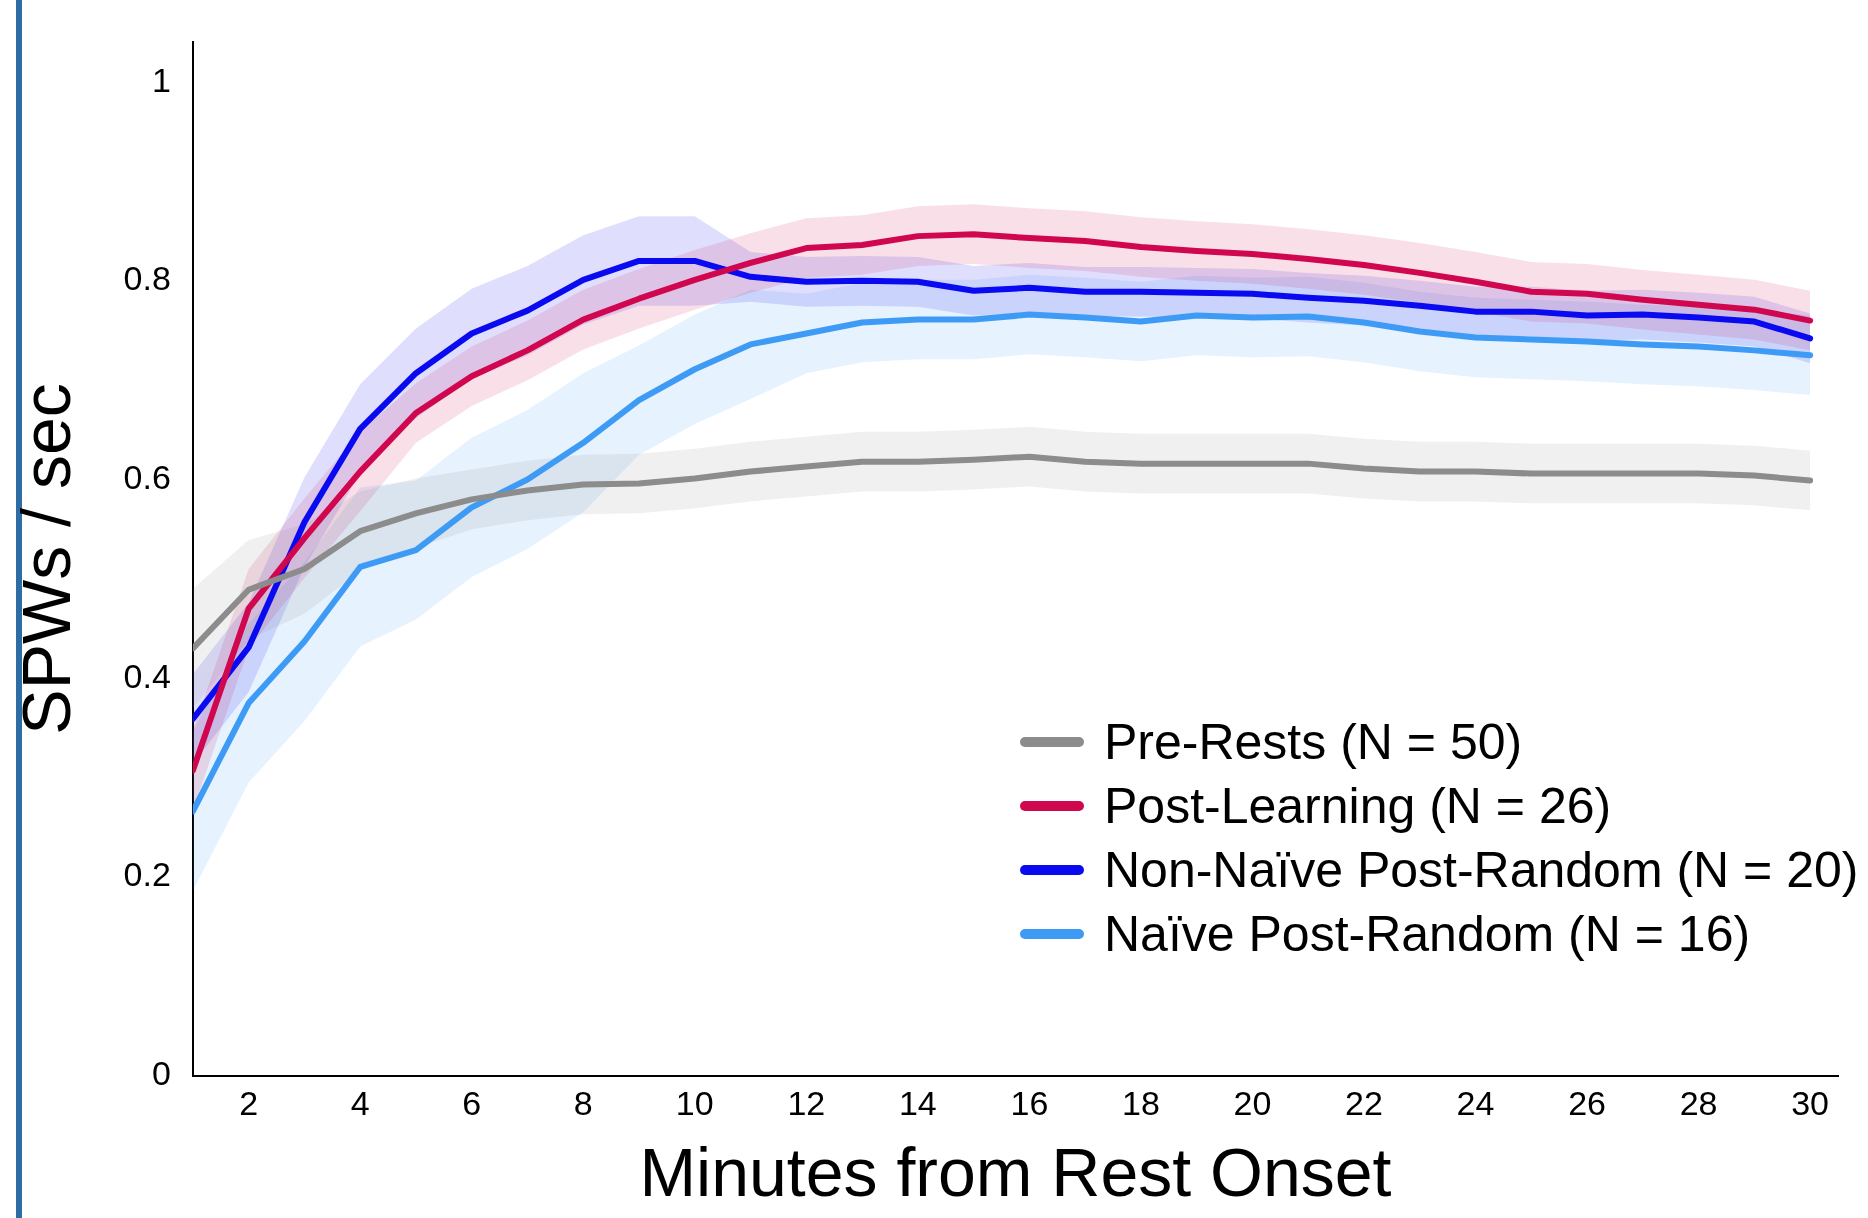 The image size is (1868, 1218). I want to click on y-tick-label: 1, so click(161, 79).